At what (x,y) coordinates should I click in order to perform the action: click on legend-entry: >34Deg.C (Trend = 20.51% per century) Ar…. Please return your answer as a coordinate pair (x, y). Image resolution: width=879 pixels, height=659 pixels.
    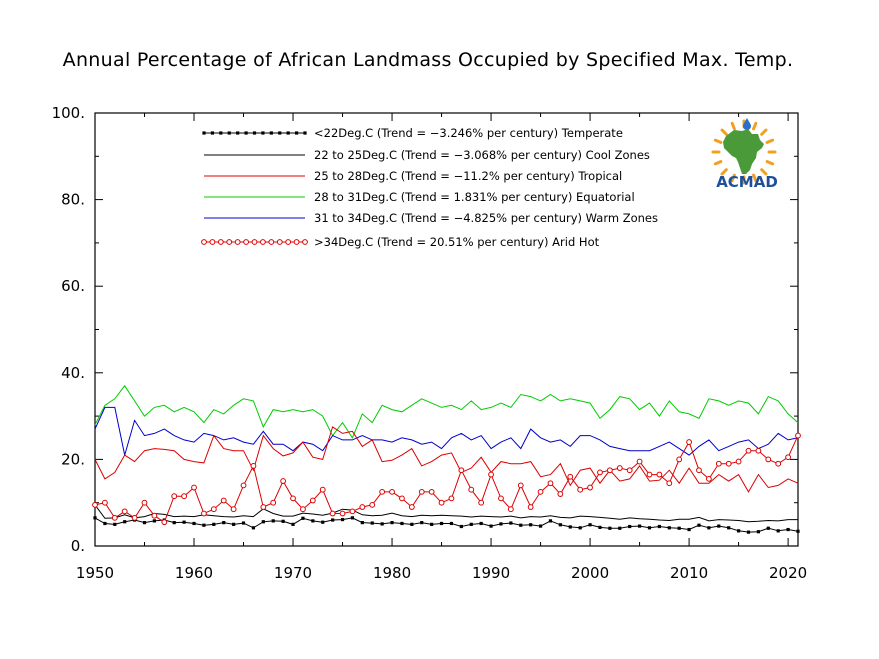
    Looking at the image, I should click on (400, 242).